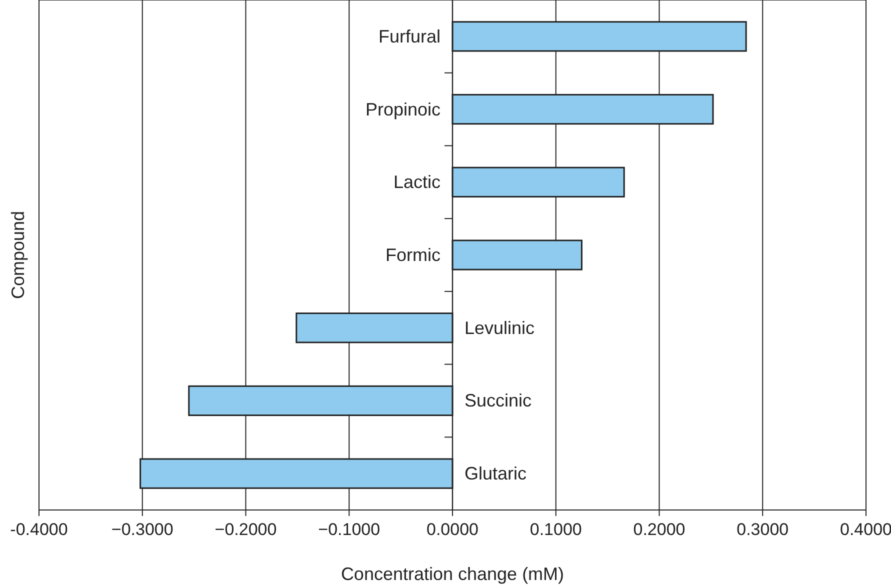 The width and height of the screenshot is (891, 588). Describe the element at coordinates (18, 255) in the screenshot. I see `y-axis-title: Compound` at that location.